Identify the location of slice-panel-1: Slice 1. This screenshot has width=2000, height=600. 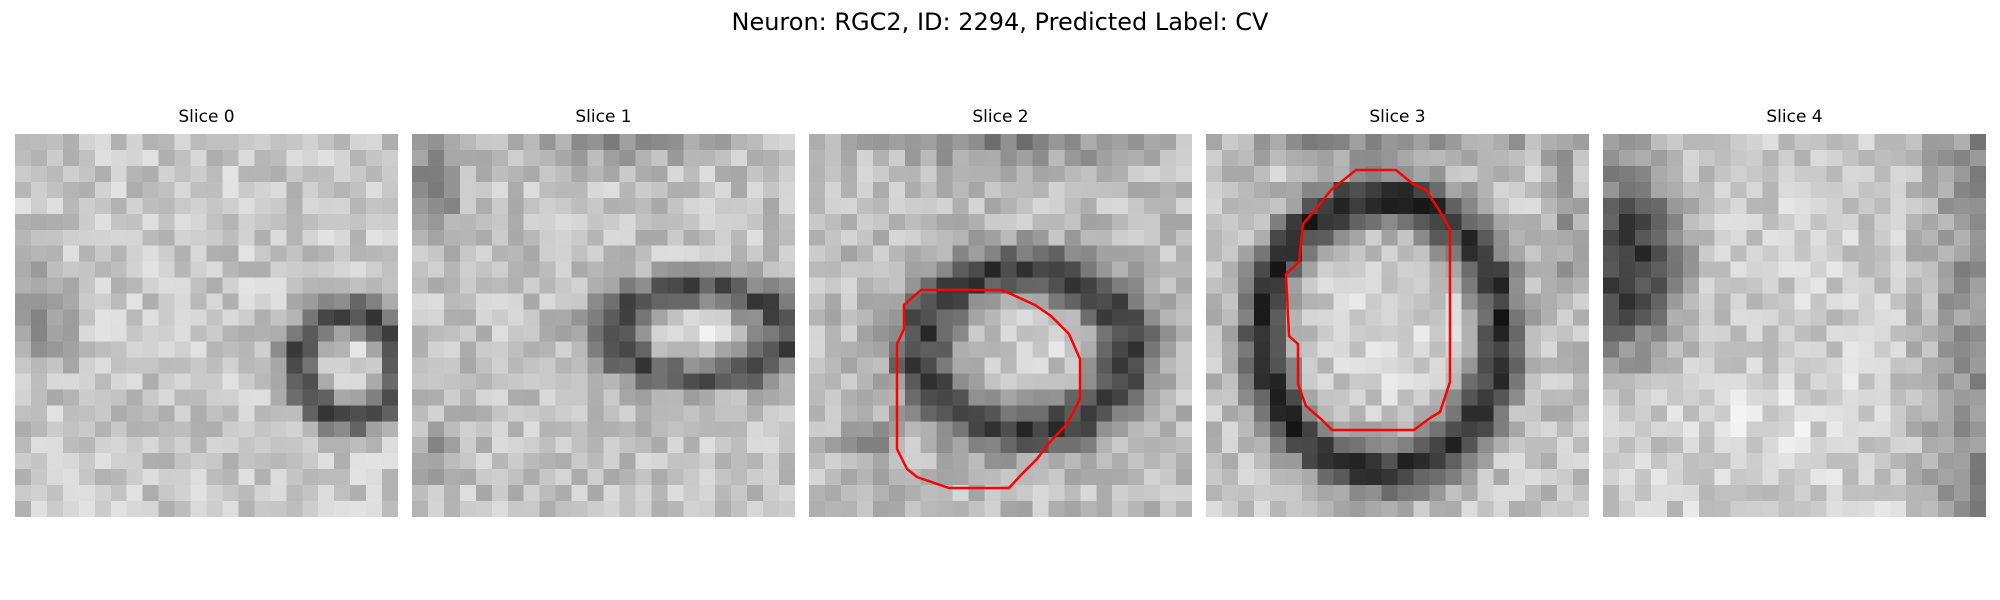
(603, 311).